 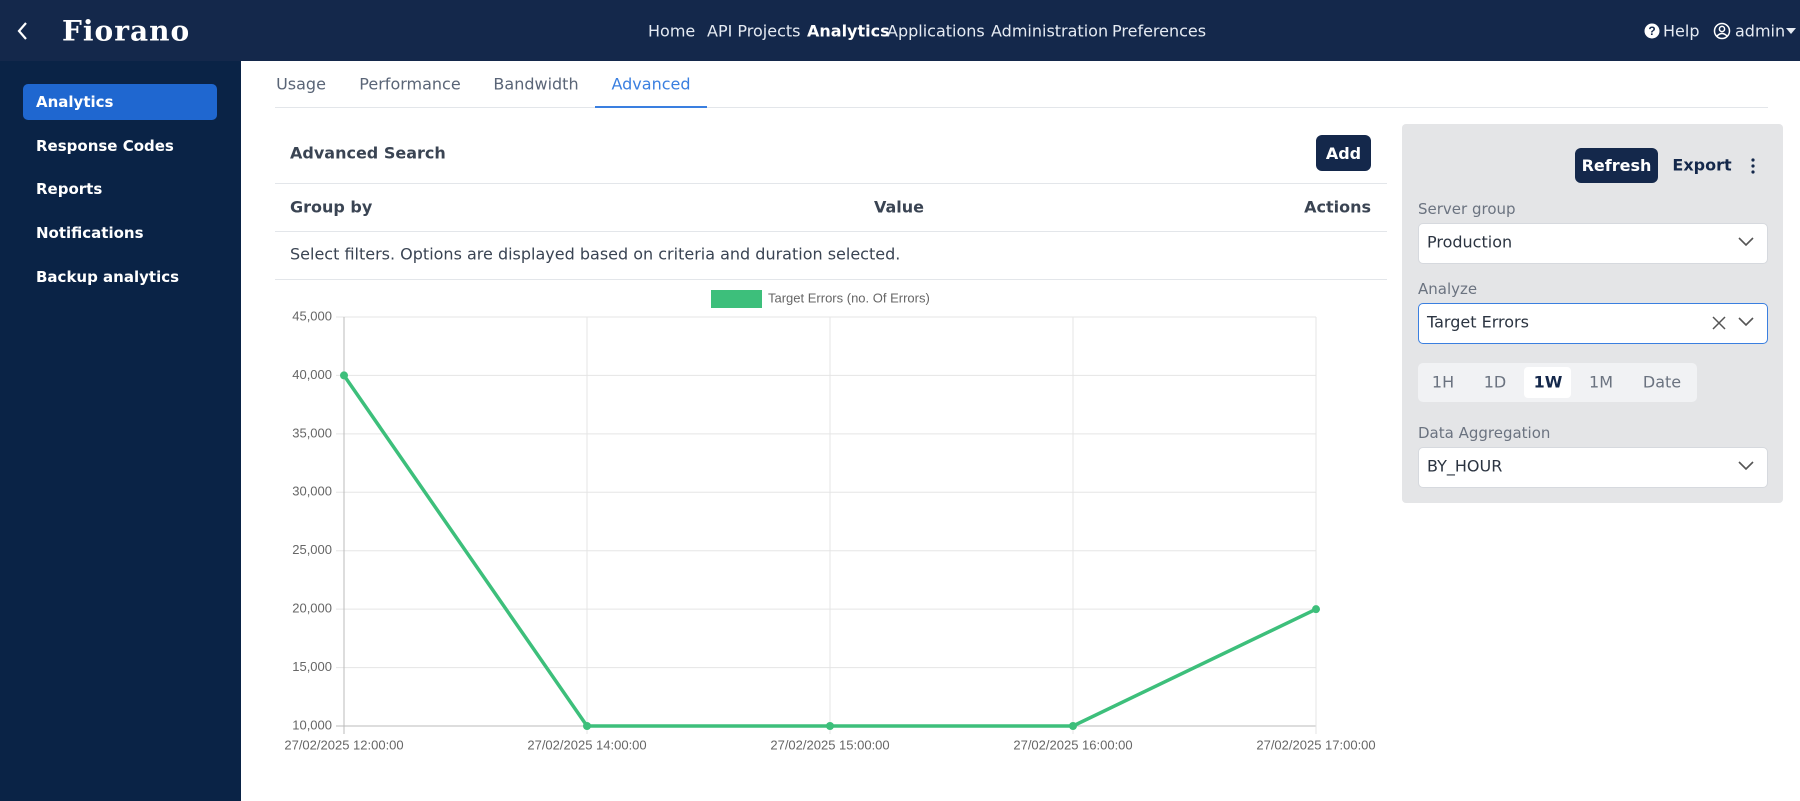 I want to click on x-tick-label: 27/02/2025 15:00:00, so click(x=829, y=744).